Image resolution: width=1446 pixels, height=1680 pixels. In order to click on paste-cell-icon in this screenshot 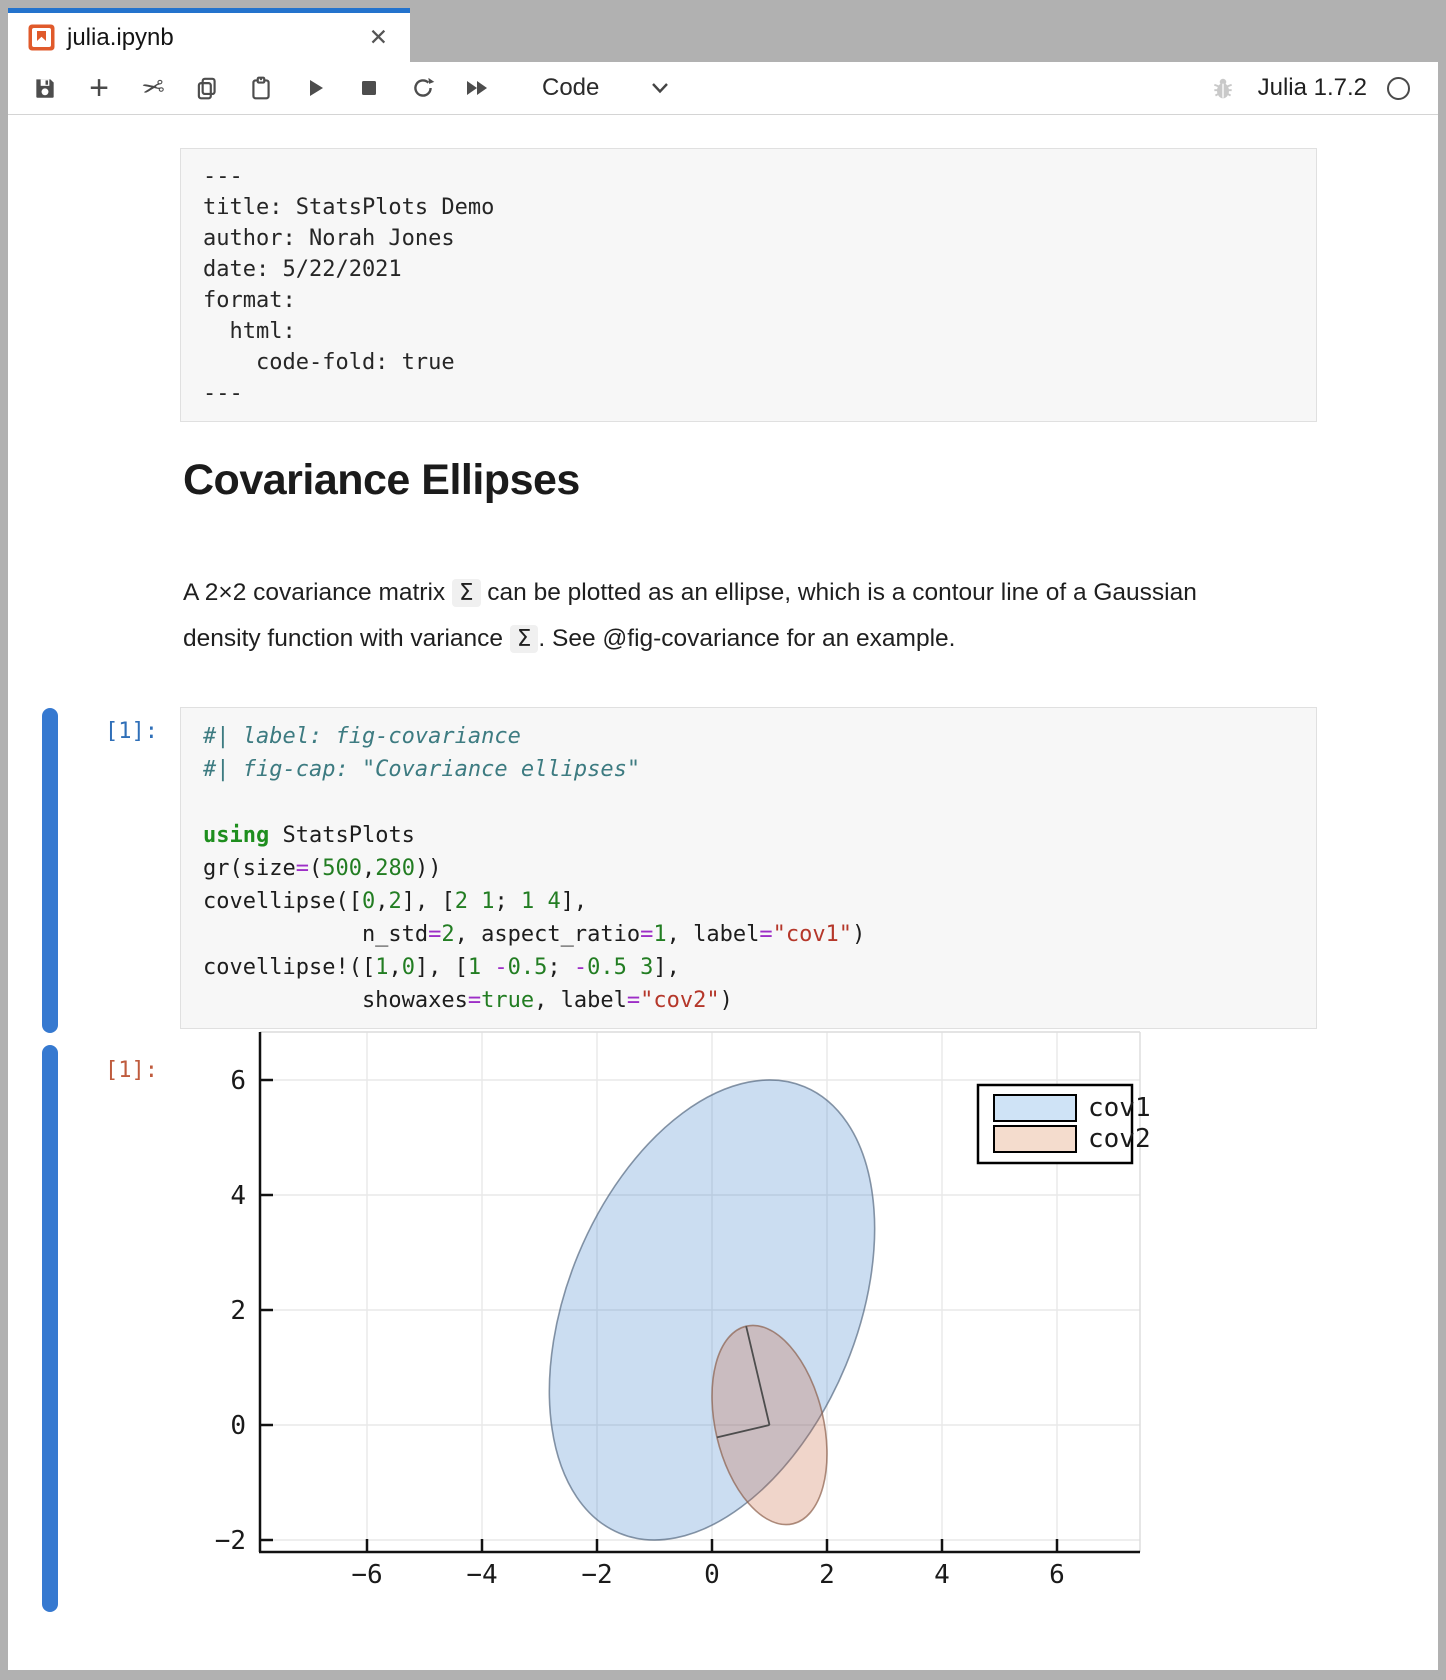, I will do `click(261, 88)`.